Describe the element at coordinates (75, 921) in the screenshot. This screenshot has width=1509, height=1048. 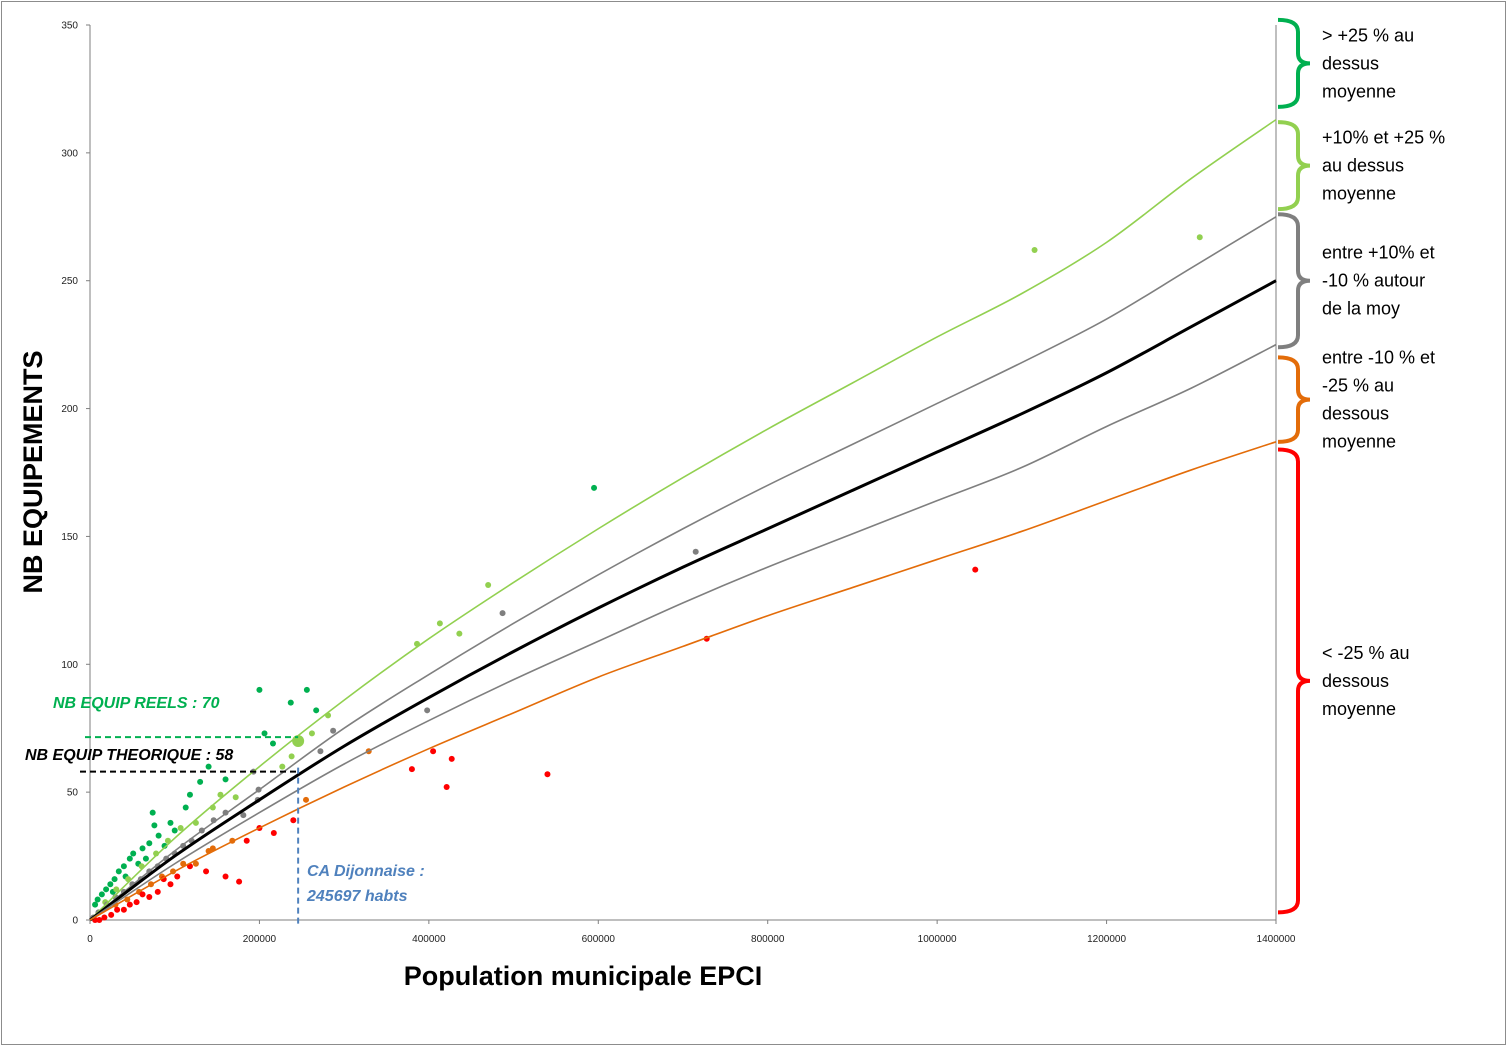
I see `y-tick-label: 0` at that location.